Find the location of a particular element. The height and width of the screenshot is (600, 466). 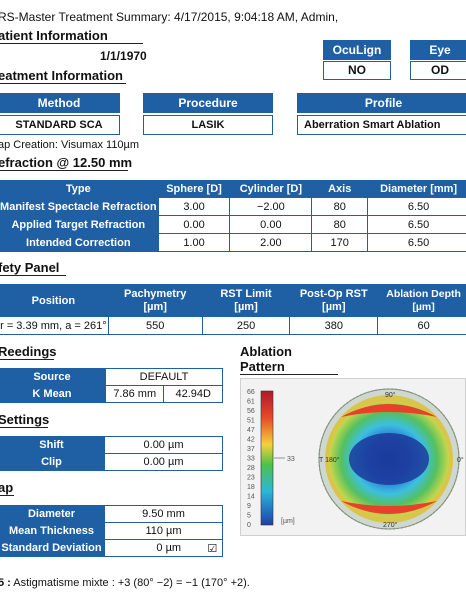

sphere-value: 1.00 is located at coordinates (194, 242).